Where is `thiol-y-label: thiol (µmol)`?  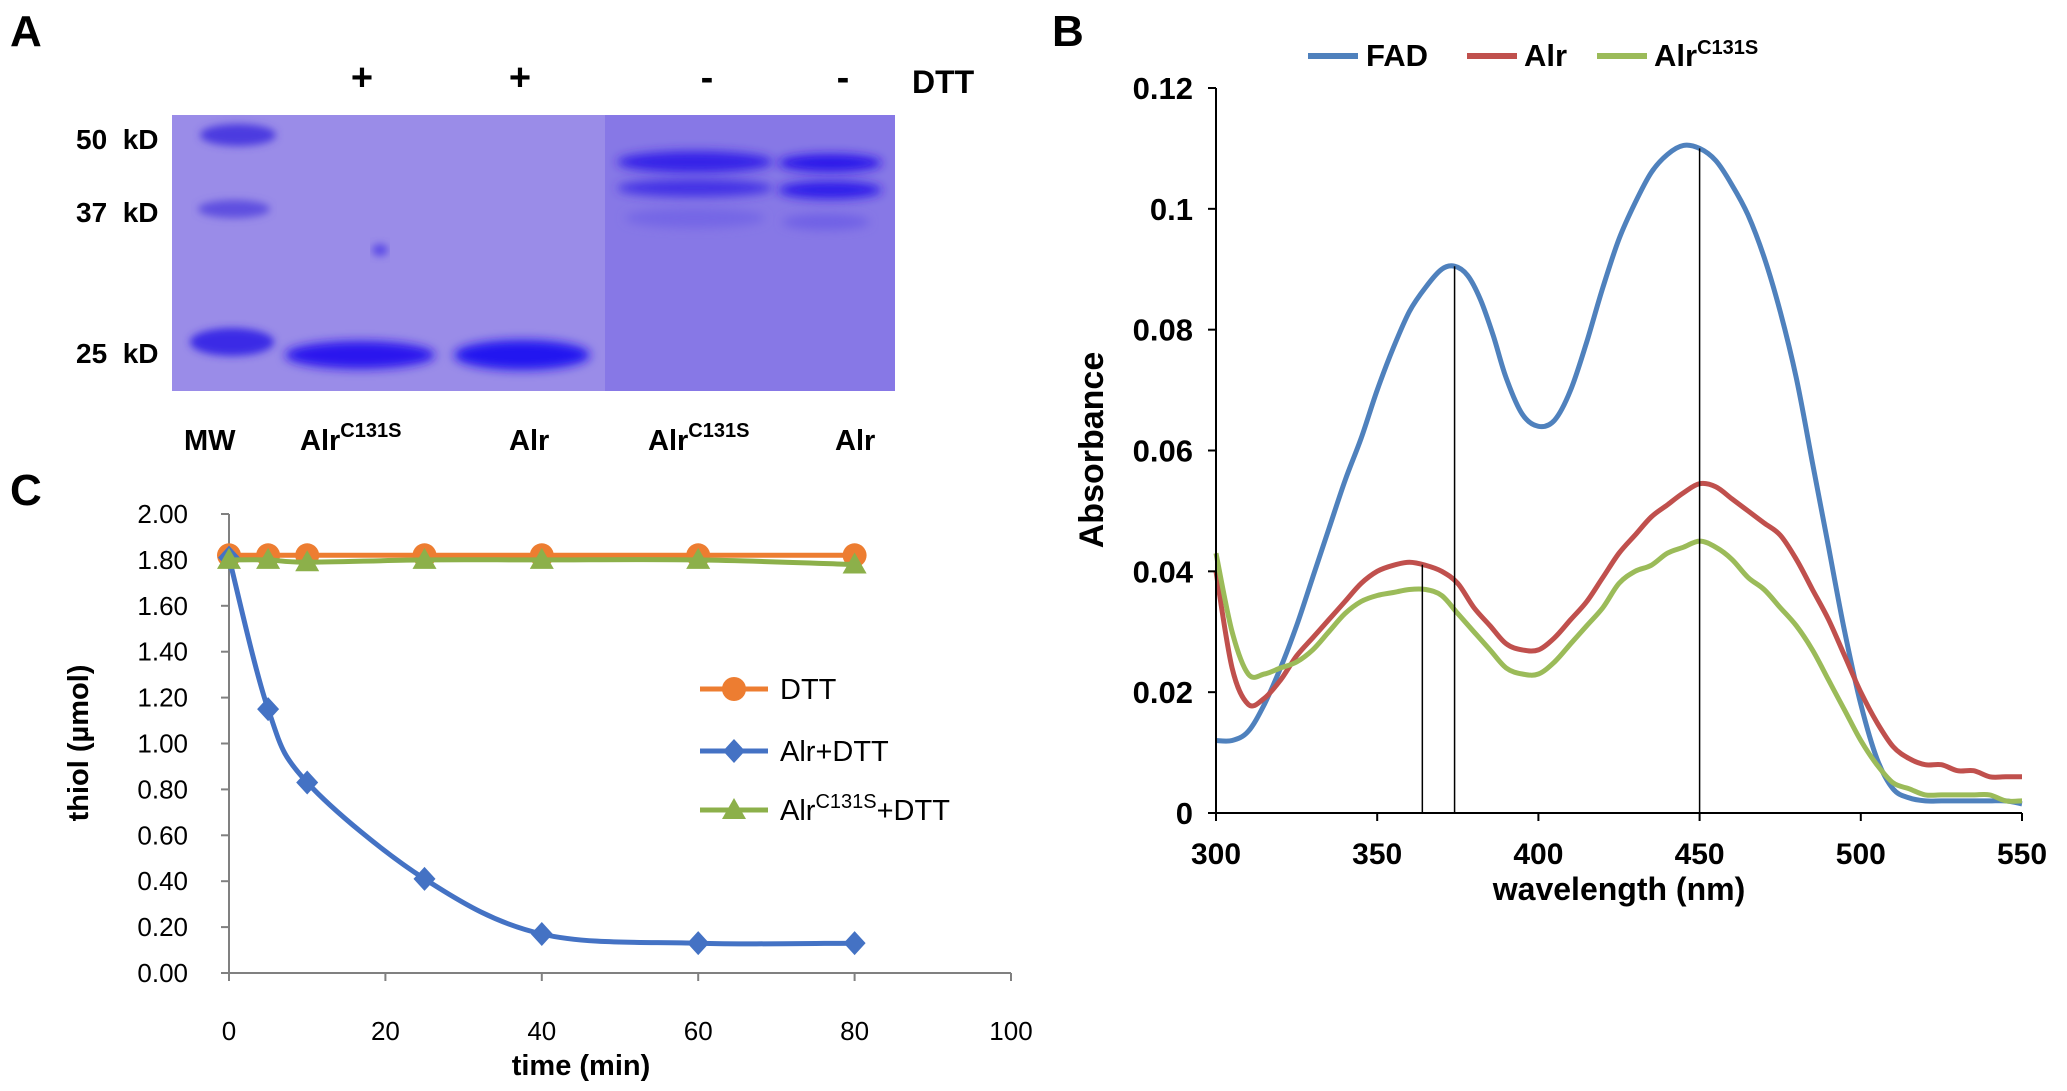
thiol-y-label: thiol (µmol) is located at coordinates (79, 743).